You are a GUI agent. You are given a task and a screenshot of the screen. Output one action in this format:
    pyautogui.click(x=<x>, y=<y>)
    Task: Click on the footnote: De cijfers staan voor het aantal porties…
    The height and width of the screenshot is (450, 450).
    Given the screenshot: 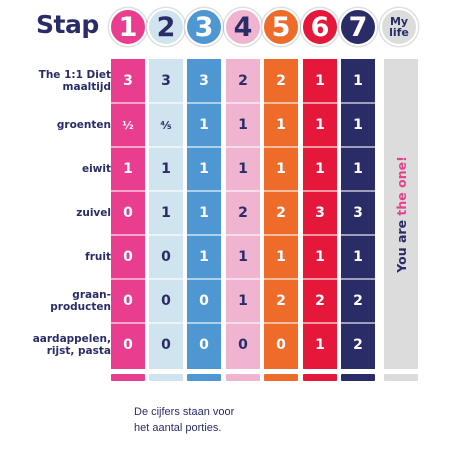 What is the action you would take?
    pyautogui.click(x=214, y=420)
    